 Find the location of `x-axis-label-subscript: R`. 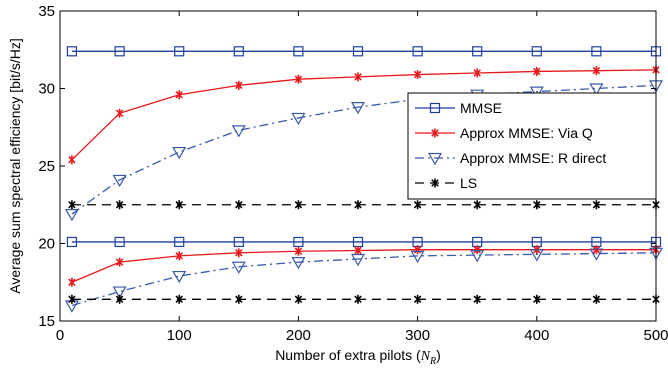

x-axis-label-subscript: R is located at coordinates (432, 361).